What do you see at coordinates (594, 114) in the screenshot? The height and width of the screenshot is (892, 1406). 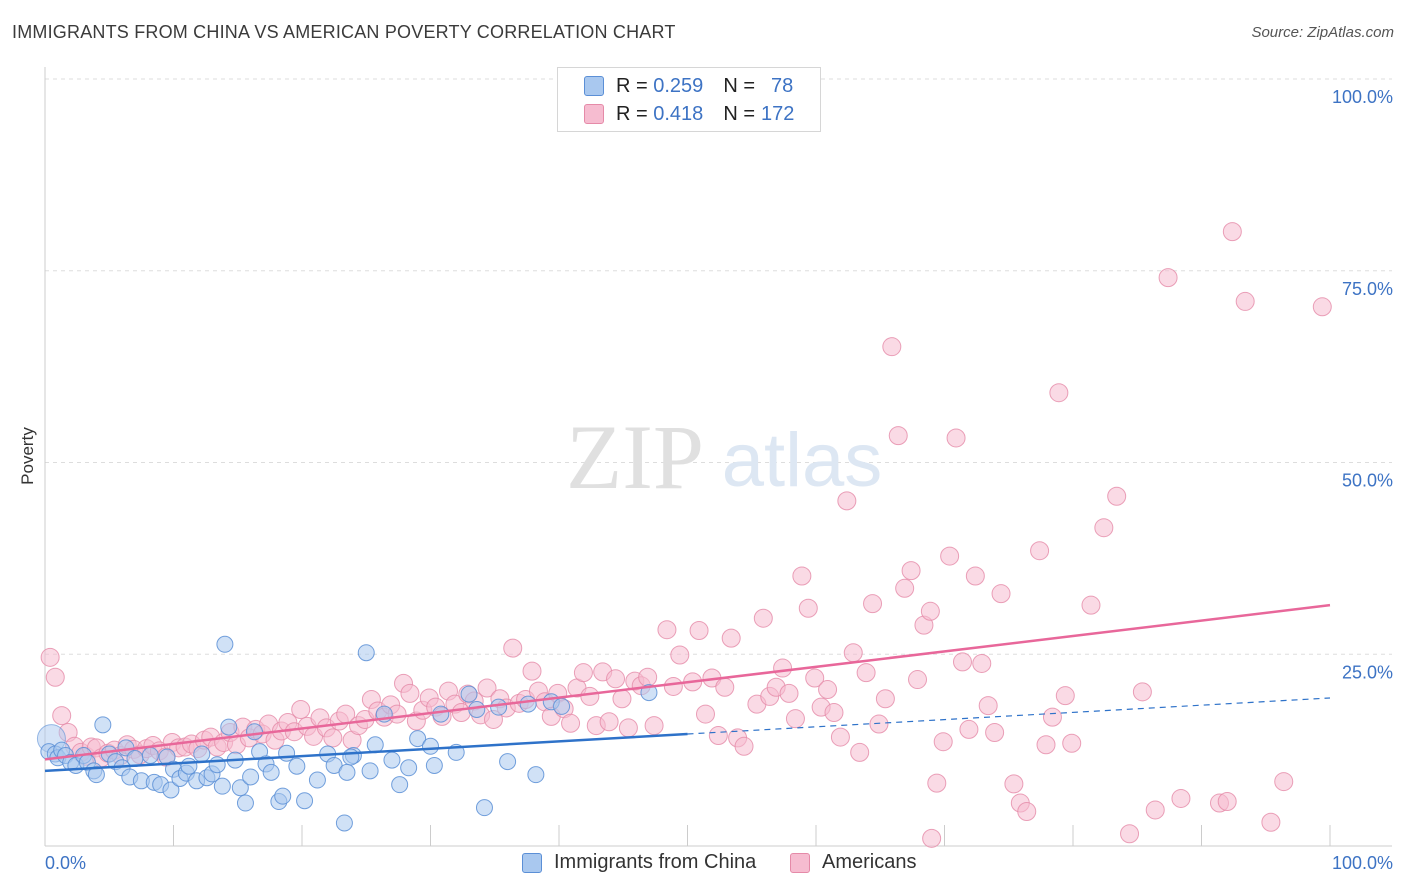 I see `legend-swatch-americans` at bounding box center [594, 114].